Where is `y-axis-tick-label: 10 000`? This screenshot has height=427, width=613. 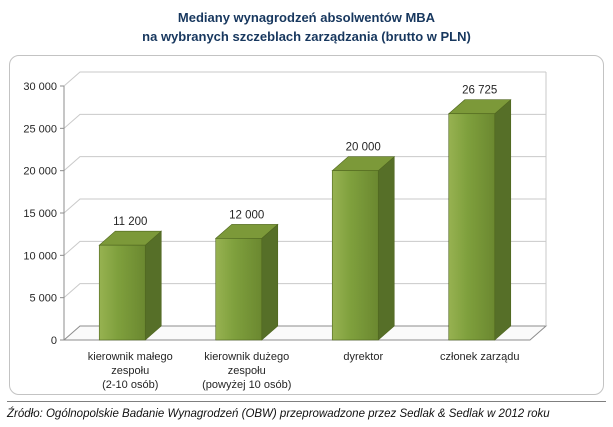 y-axis-tick-label: 10 000 is located at coordinates (40, 256).